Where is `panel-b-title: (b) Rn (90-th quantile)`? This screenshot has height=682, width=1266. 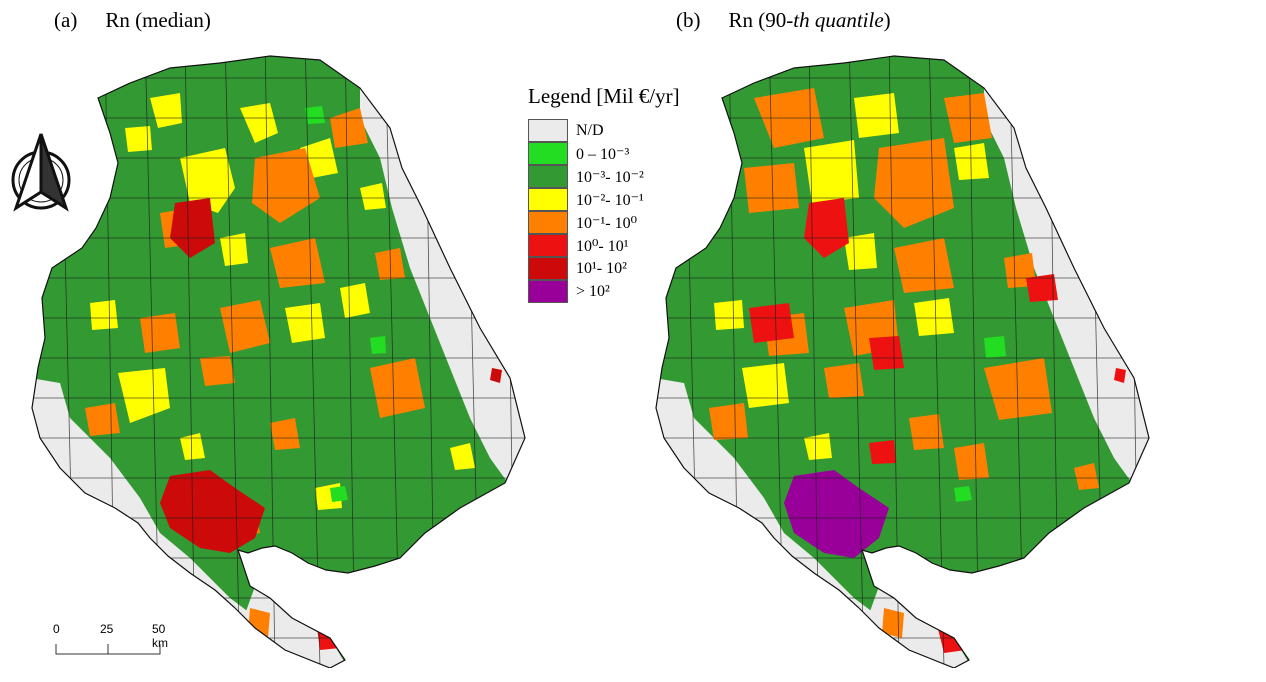 panel-b-title: (b) Rn (90-th quantile) is located at coordinates (783, 20).